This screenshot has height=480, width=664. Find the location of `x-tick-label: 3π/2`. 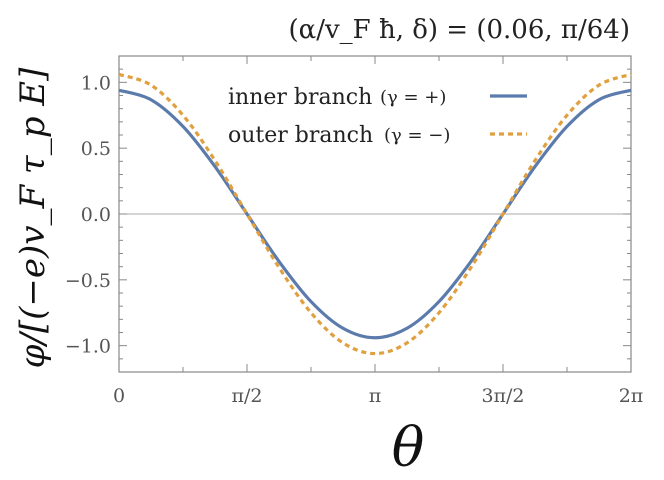

x-tick-label: 3π/2 is located at coordinates (502, 396).